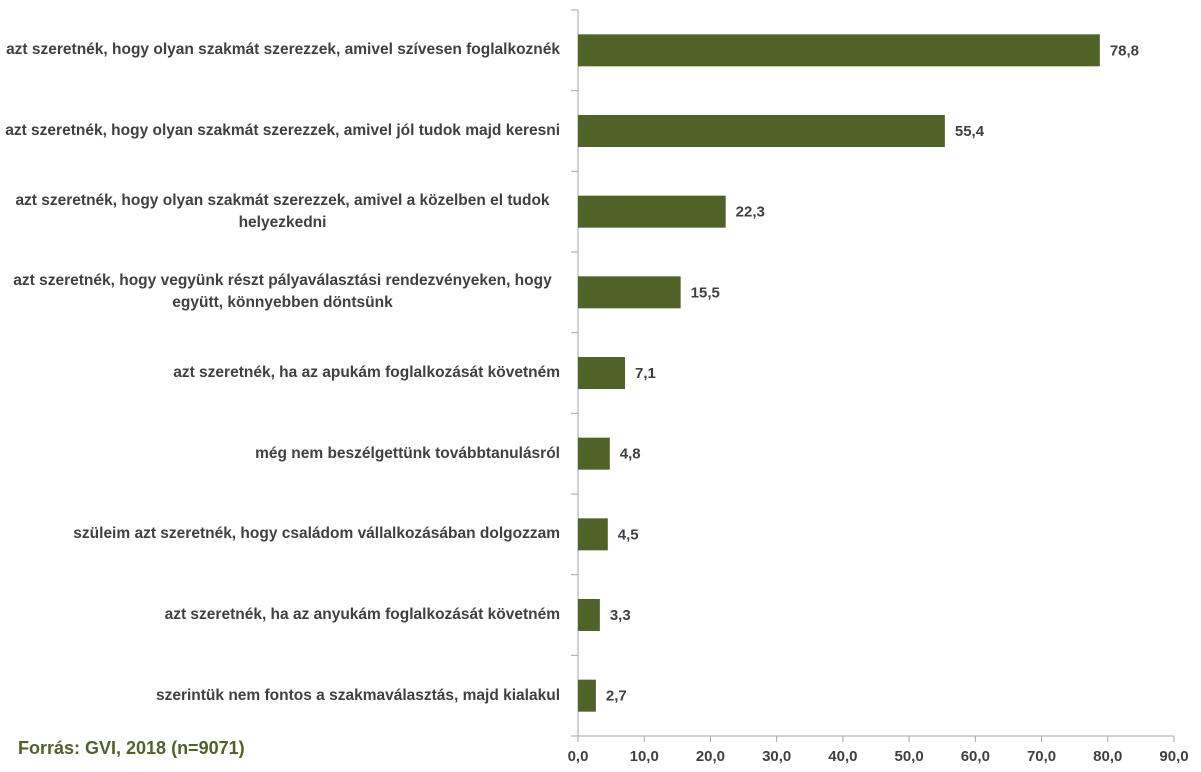 The height and width of the screenshot is (772, 1201). Describe the element at coordinates (644, 756) in the screenshot. I see `x-tick-label: 10,0` at that location.